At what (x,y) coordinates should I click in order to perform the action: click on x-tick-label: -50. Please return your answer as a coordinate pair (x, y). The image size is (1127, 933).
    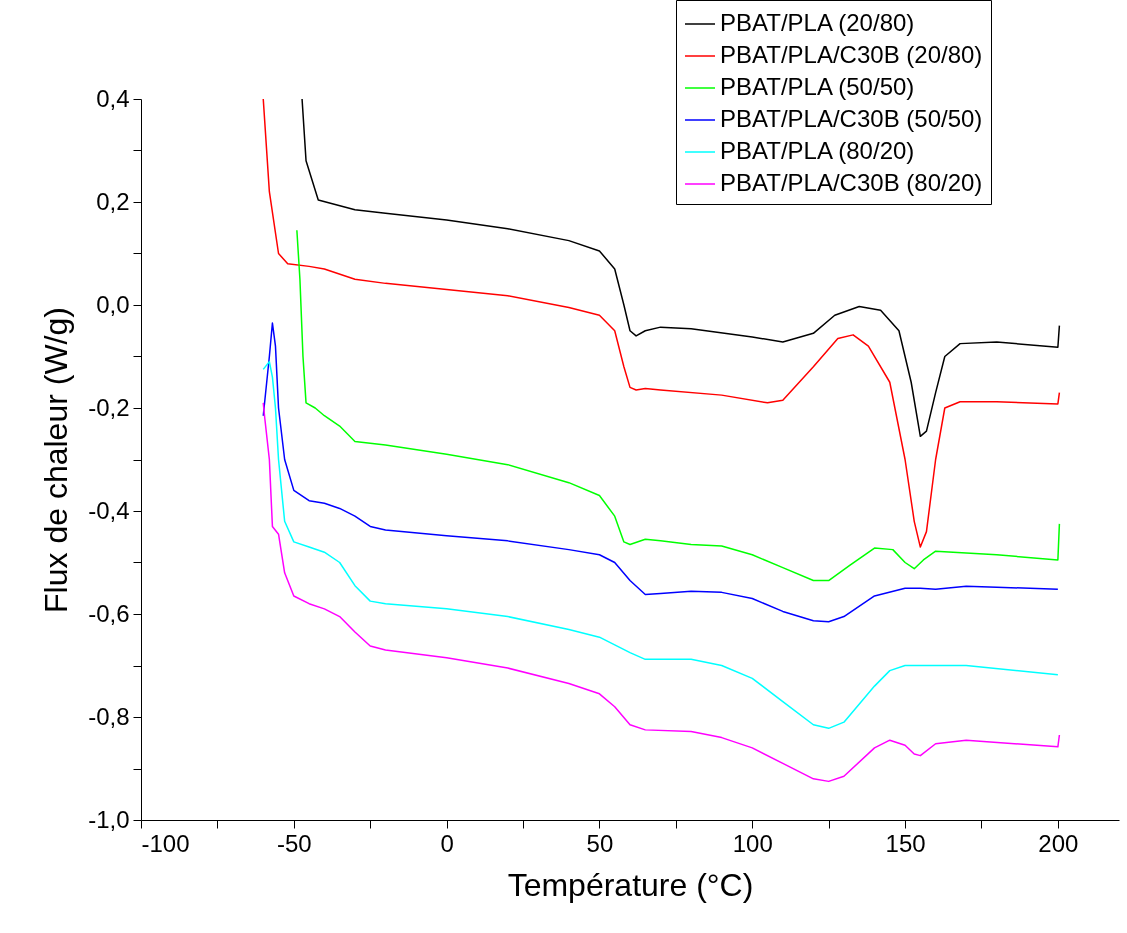
    Looking at the image, I should click on (294, 843).